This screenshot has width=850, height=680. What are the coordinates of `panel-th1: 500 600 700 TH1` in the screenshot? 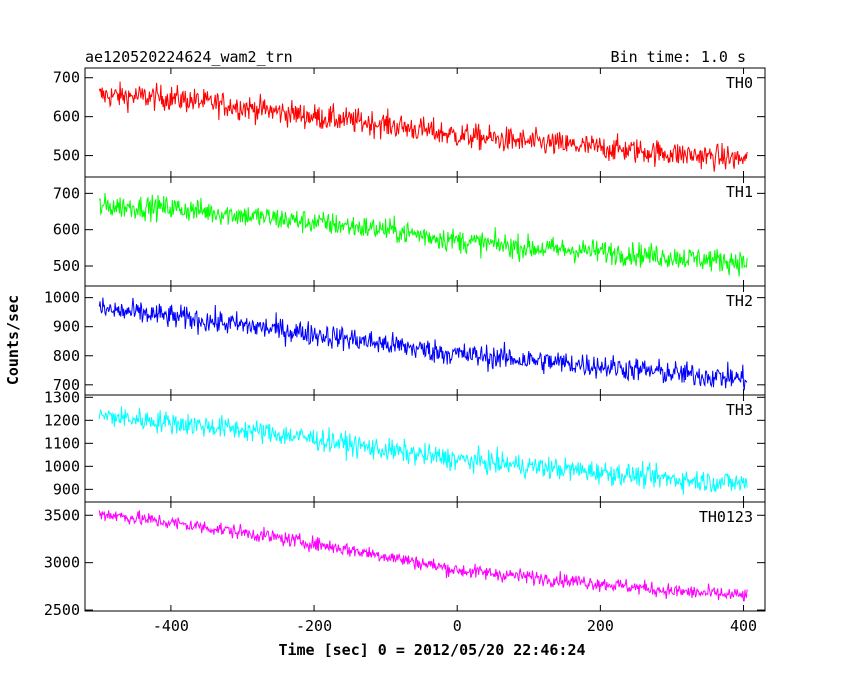 It's located at (409, 231).